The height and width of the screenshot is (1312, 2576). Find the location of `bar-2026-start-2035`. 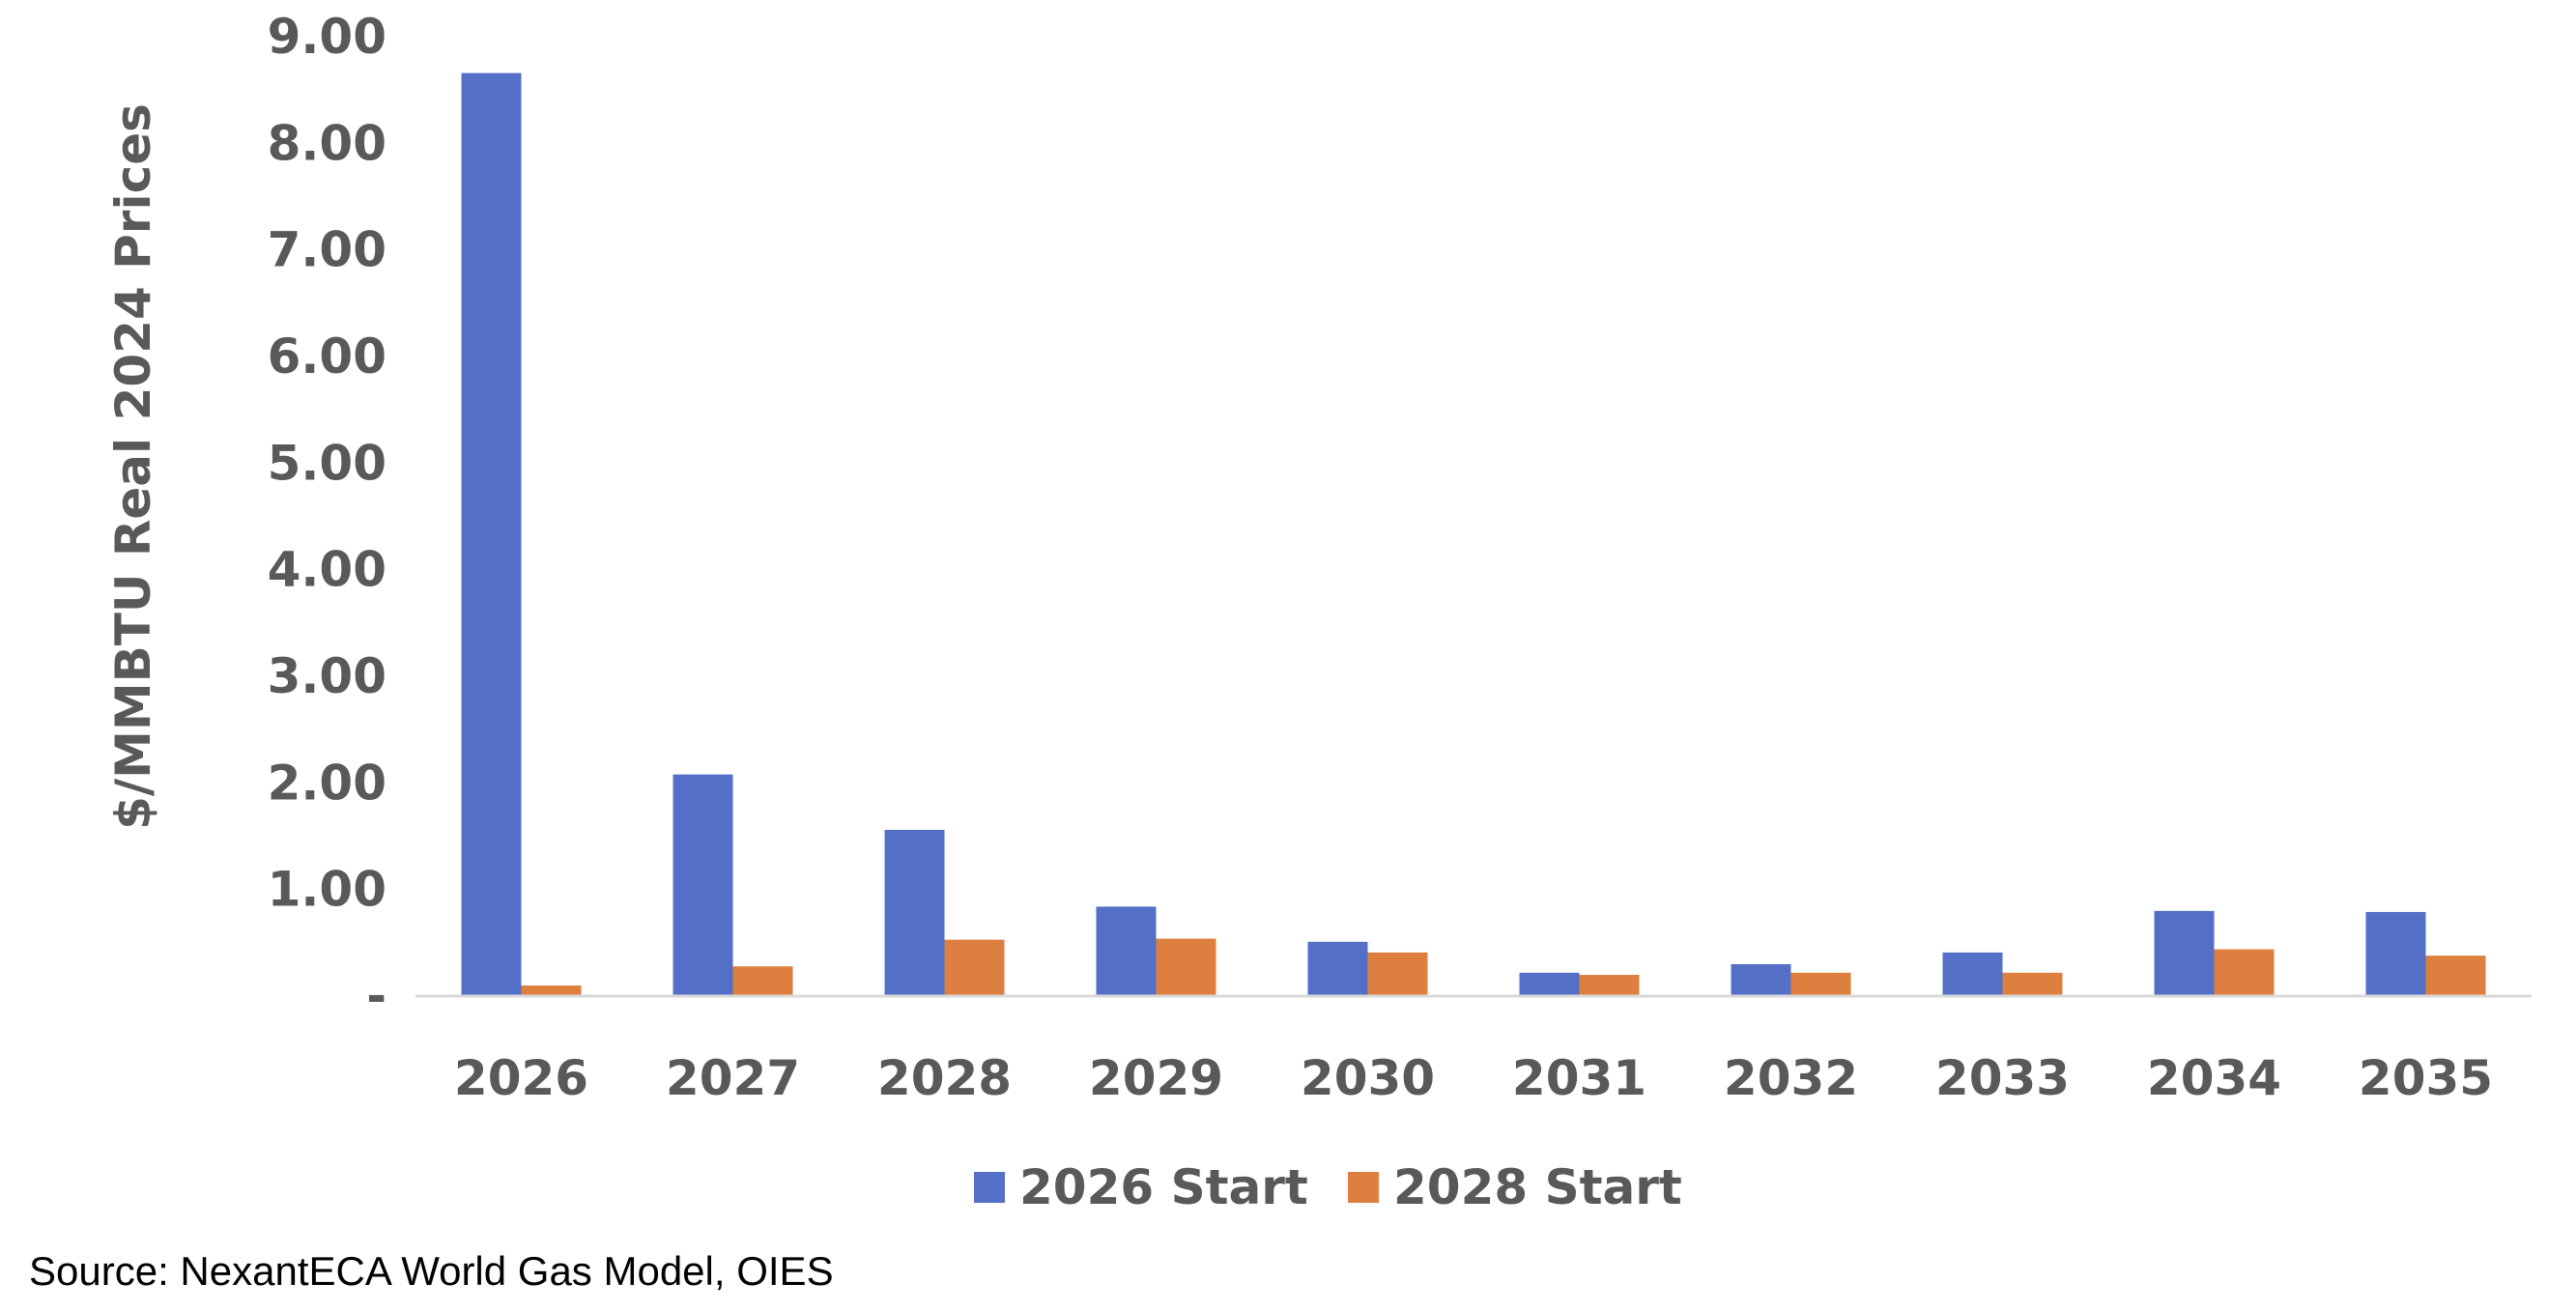

bar-2026-start-2035 is located at coordinates (2396, 953).